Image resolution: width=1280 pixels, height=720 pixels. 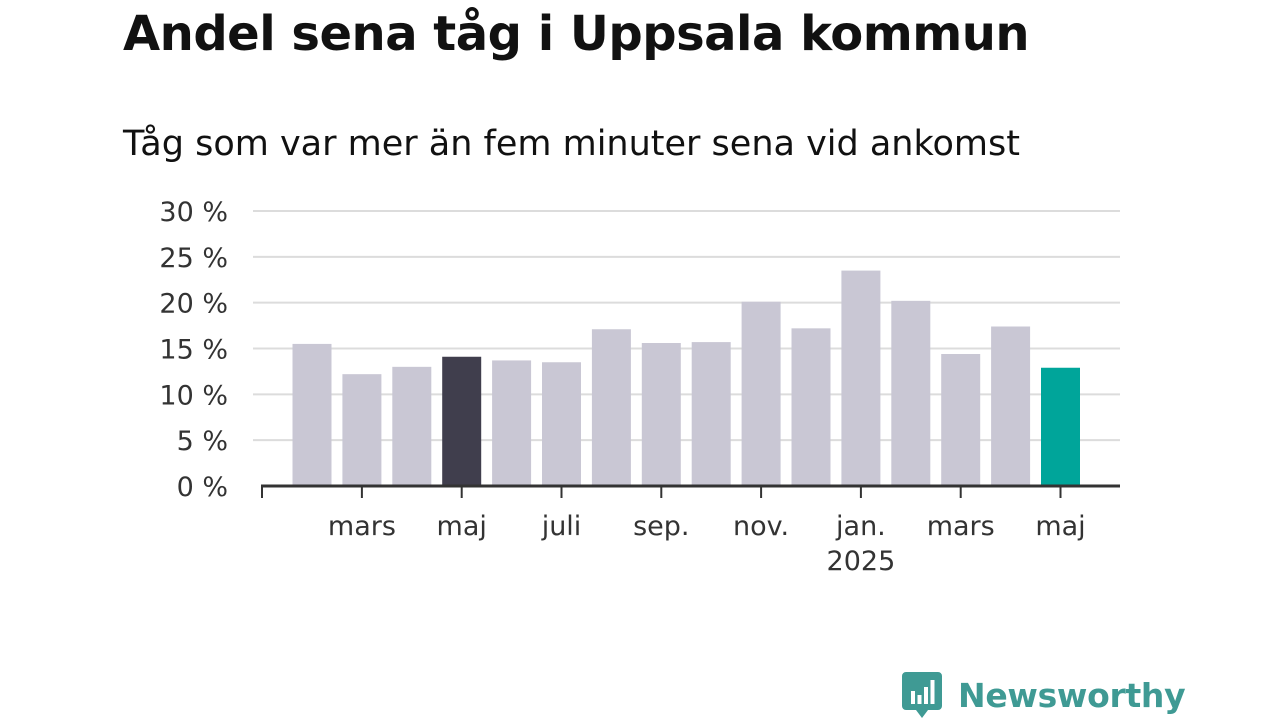 I want to click on brand-name: Newsworthy, so click(x=1072, y=695).